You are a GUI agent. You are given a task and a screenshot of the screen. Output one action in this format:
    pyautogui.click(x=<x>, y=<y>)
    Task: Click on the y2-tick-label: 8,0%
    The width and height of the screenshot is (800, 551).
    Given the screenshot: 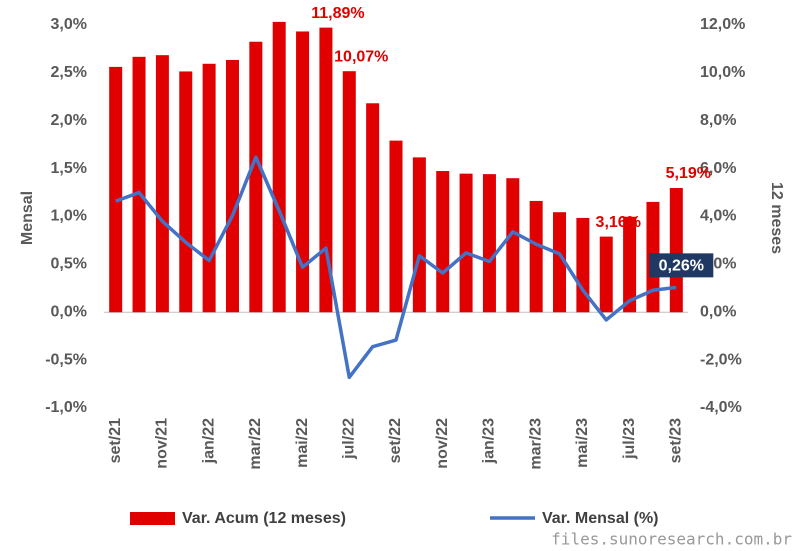 What is the action you would take?
    pyautogui.click(x=718, y=120)
    